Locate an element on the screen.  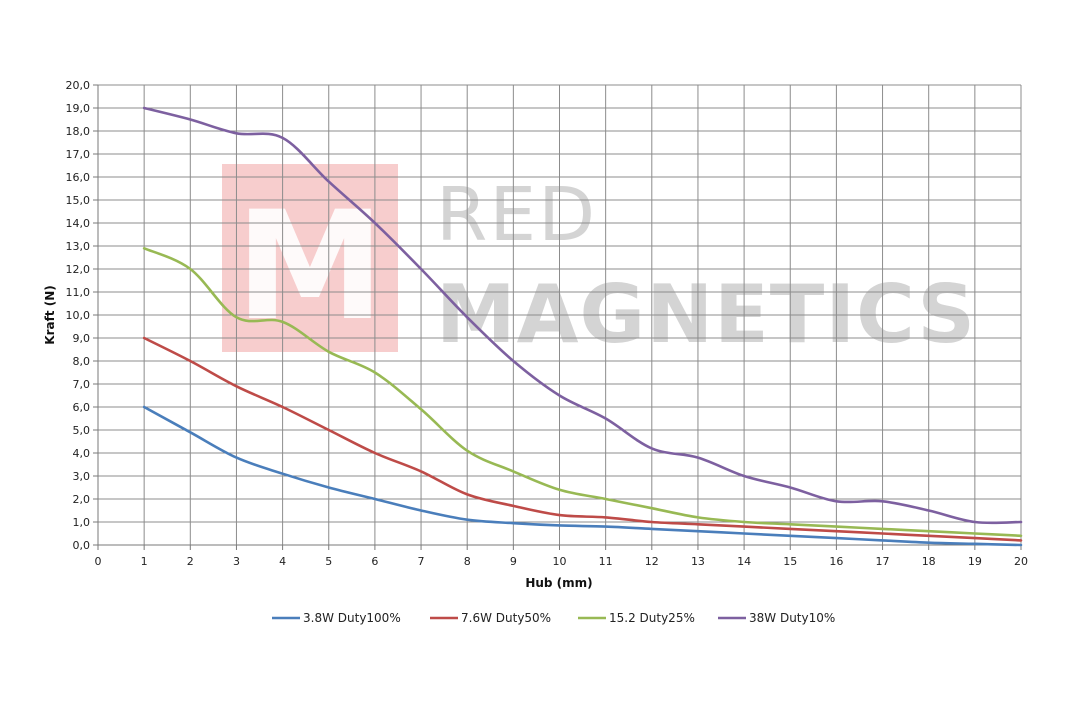
legend-label-1: 3.8W Duty100% is located at coordinates (352, 618).